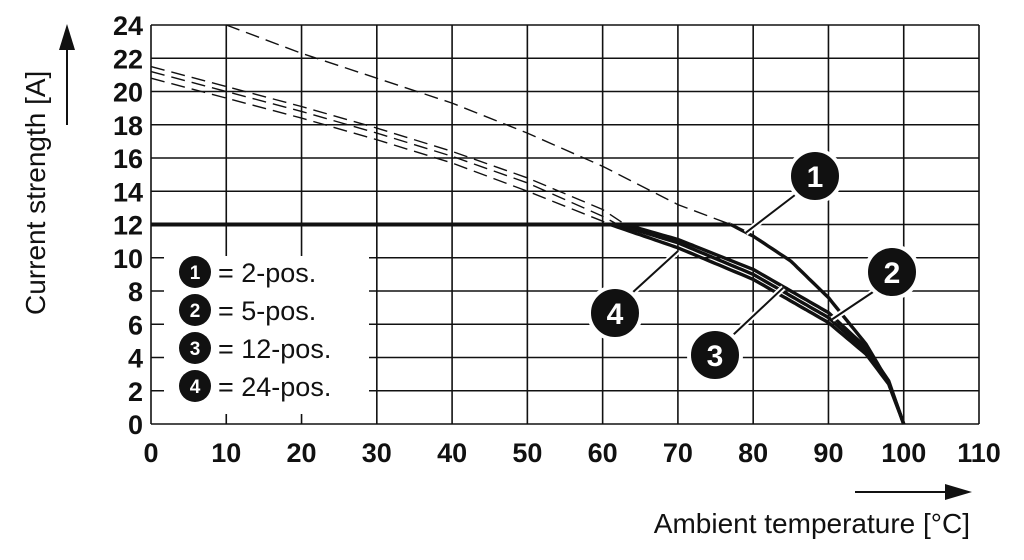 This screenshot has width=1024, height=560. What do you see at coordinates (571, 453) in the screenshot?
I see `x-tick-labels: 0 10 20 30 40 50 60 70 80 90 100 110` at bounding box center [571, 453].